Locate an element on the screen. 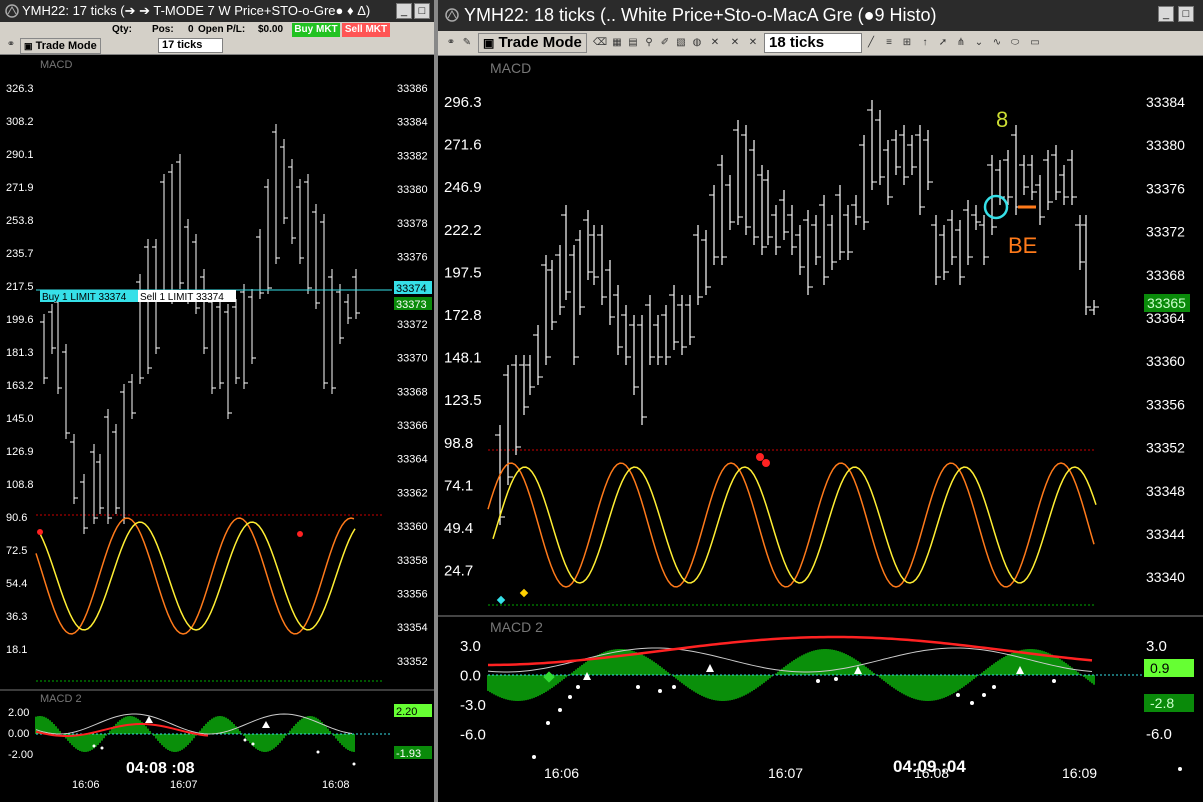 The width and height of the screenshot is (1203, 802). price-axis-tick: 33366 is located at coordinates (412, 426).